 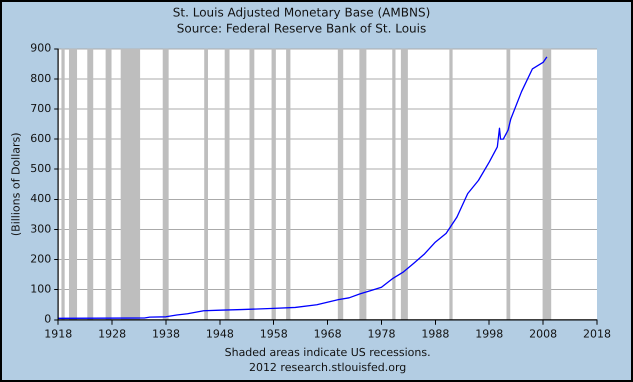 I want to click on x-tick-label: 1988, so click(x=435, y=333).